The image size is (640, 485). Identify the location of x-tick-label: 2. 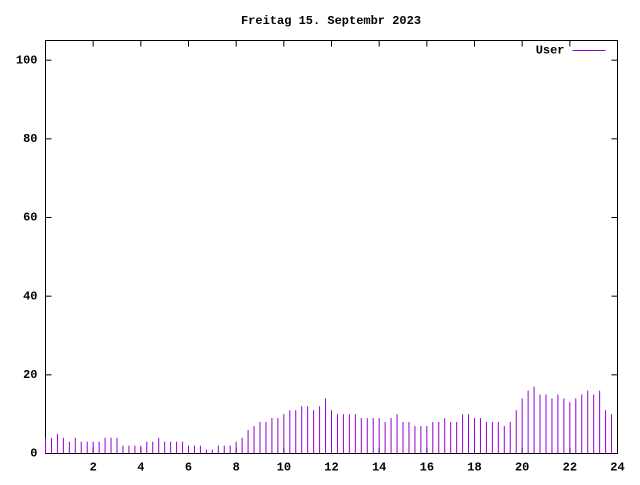
(93, 468).